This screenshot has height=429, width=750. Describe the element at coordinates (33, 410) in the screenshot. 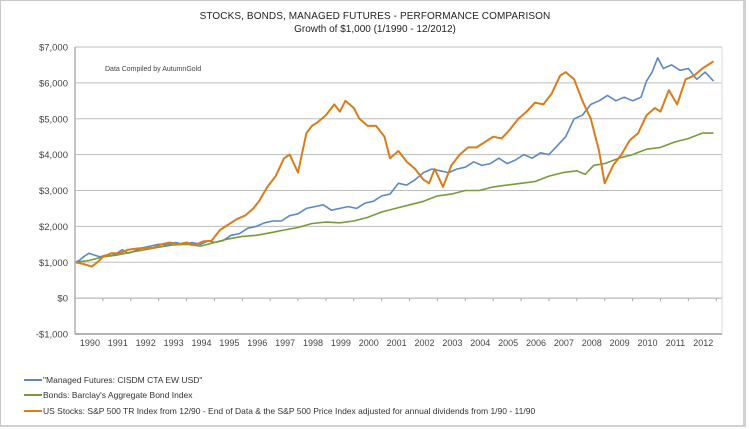

I see `legend-swatch-us-stocks` at that location.